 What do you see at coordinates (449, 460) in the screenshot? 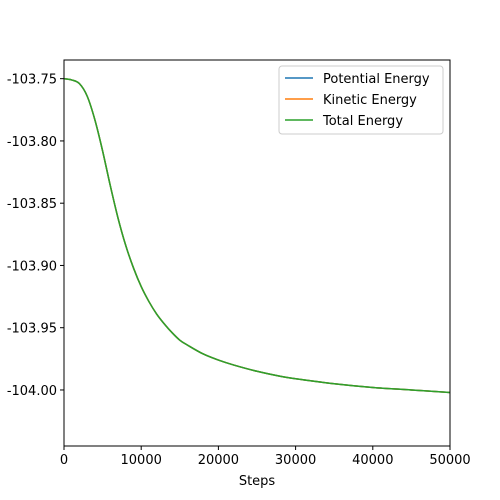
I see `x-tick-label: 50000` at bounding box center [449, 460].